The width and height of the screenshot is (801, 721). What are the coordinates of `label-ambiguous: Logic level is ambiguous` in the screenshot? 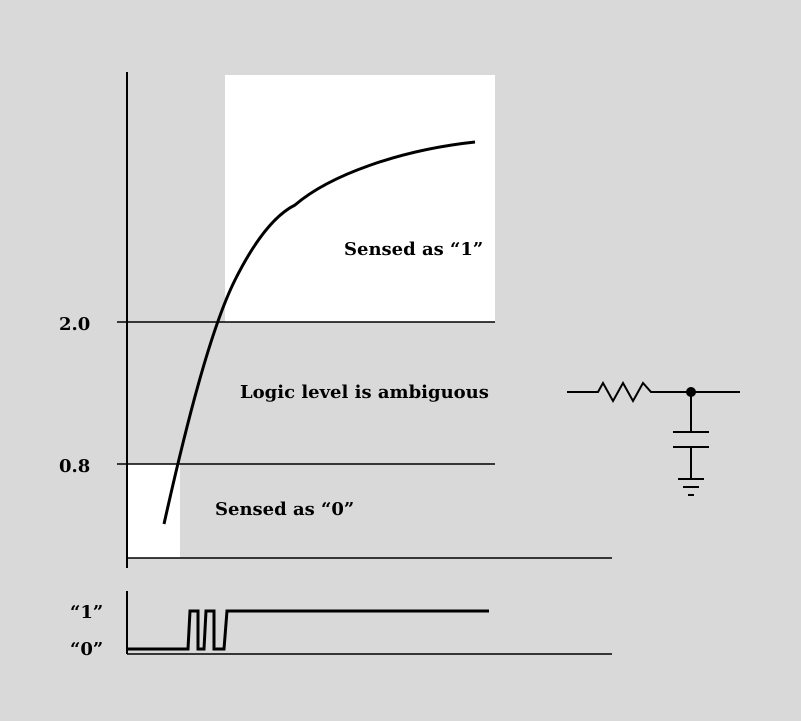 It's located at (364, 392).